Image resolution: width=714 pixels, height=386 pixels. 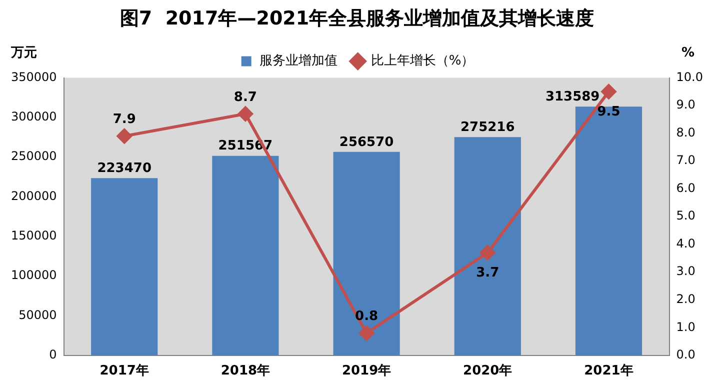 I want to click on y2-tick-label: 9.0, so click(x=686, y=105).